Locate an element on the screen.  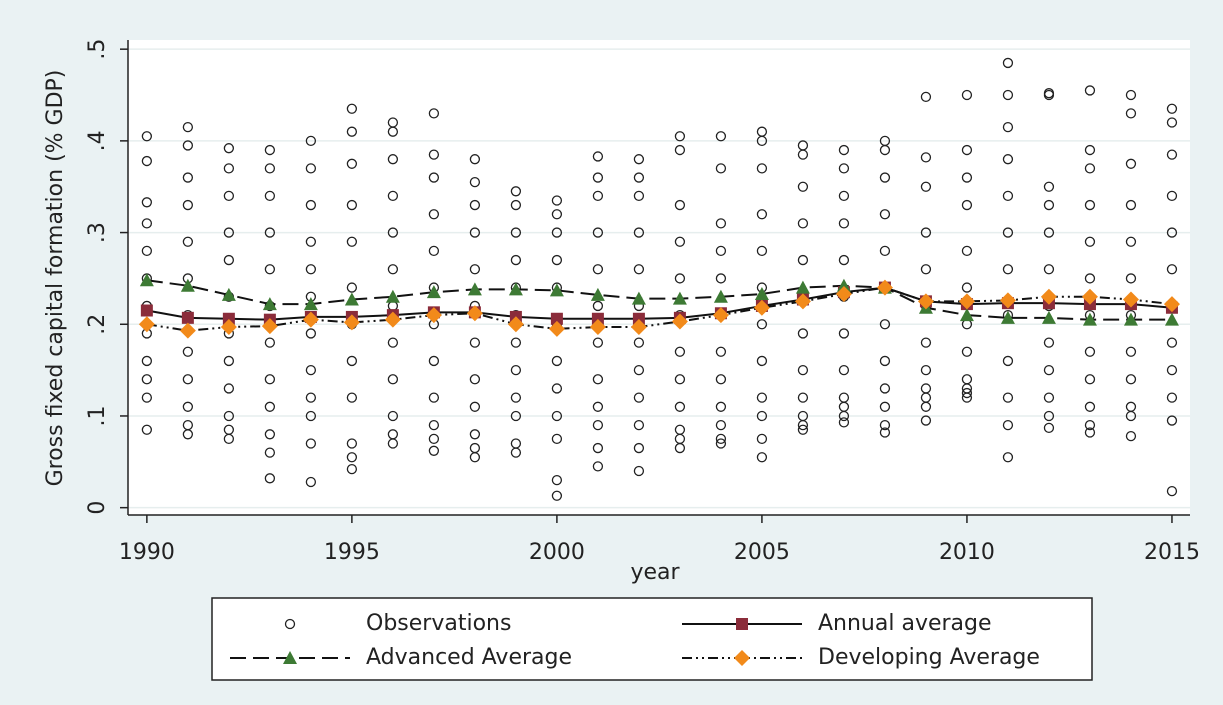
legend-box is located at coordinates (652, 639).